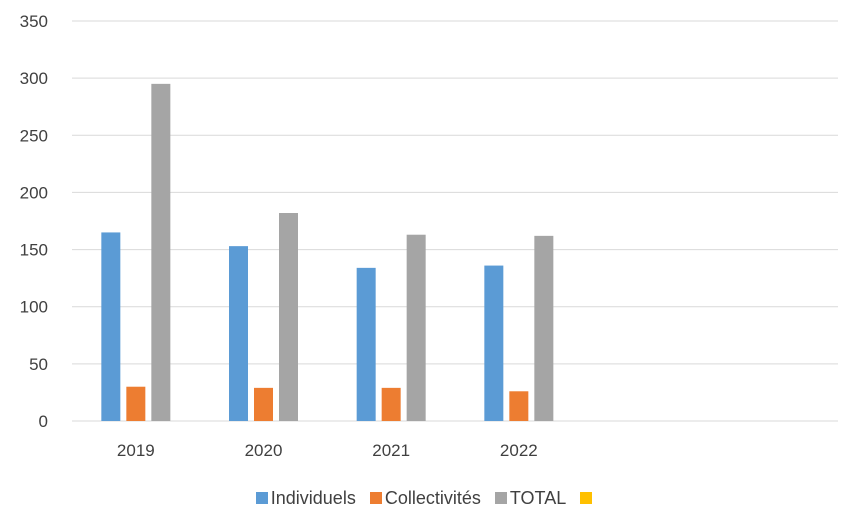  I want to click on bar-collectivités-2022, so click(519, 406).